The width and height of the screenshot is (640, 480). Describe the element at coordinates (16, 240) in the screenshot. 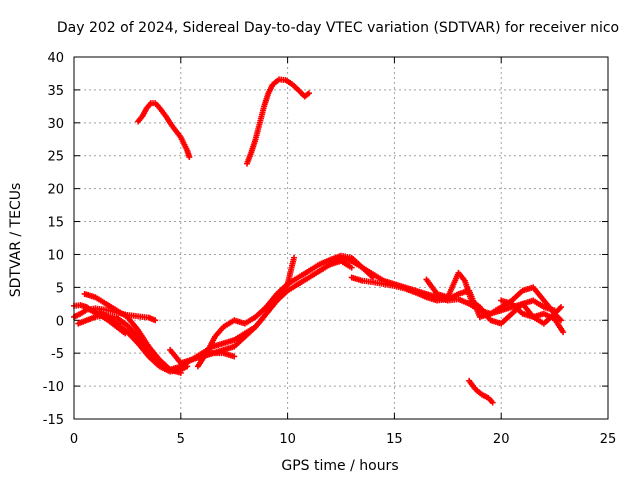

I see `y-axis-label: SDTVAR / TECUs` at that location.